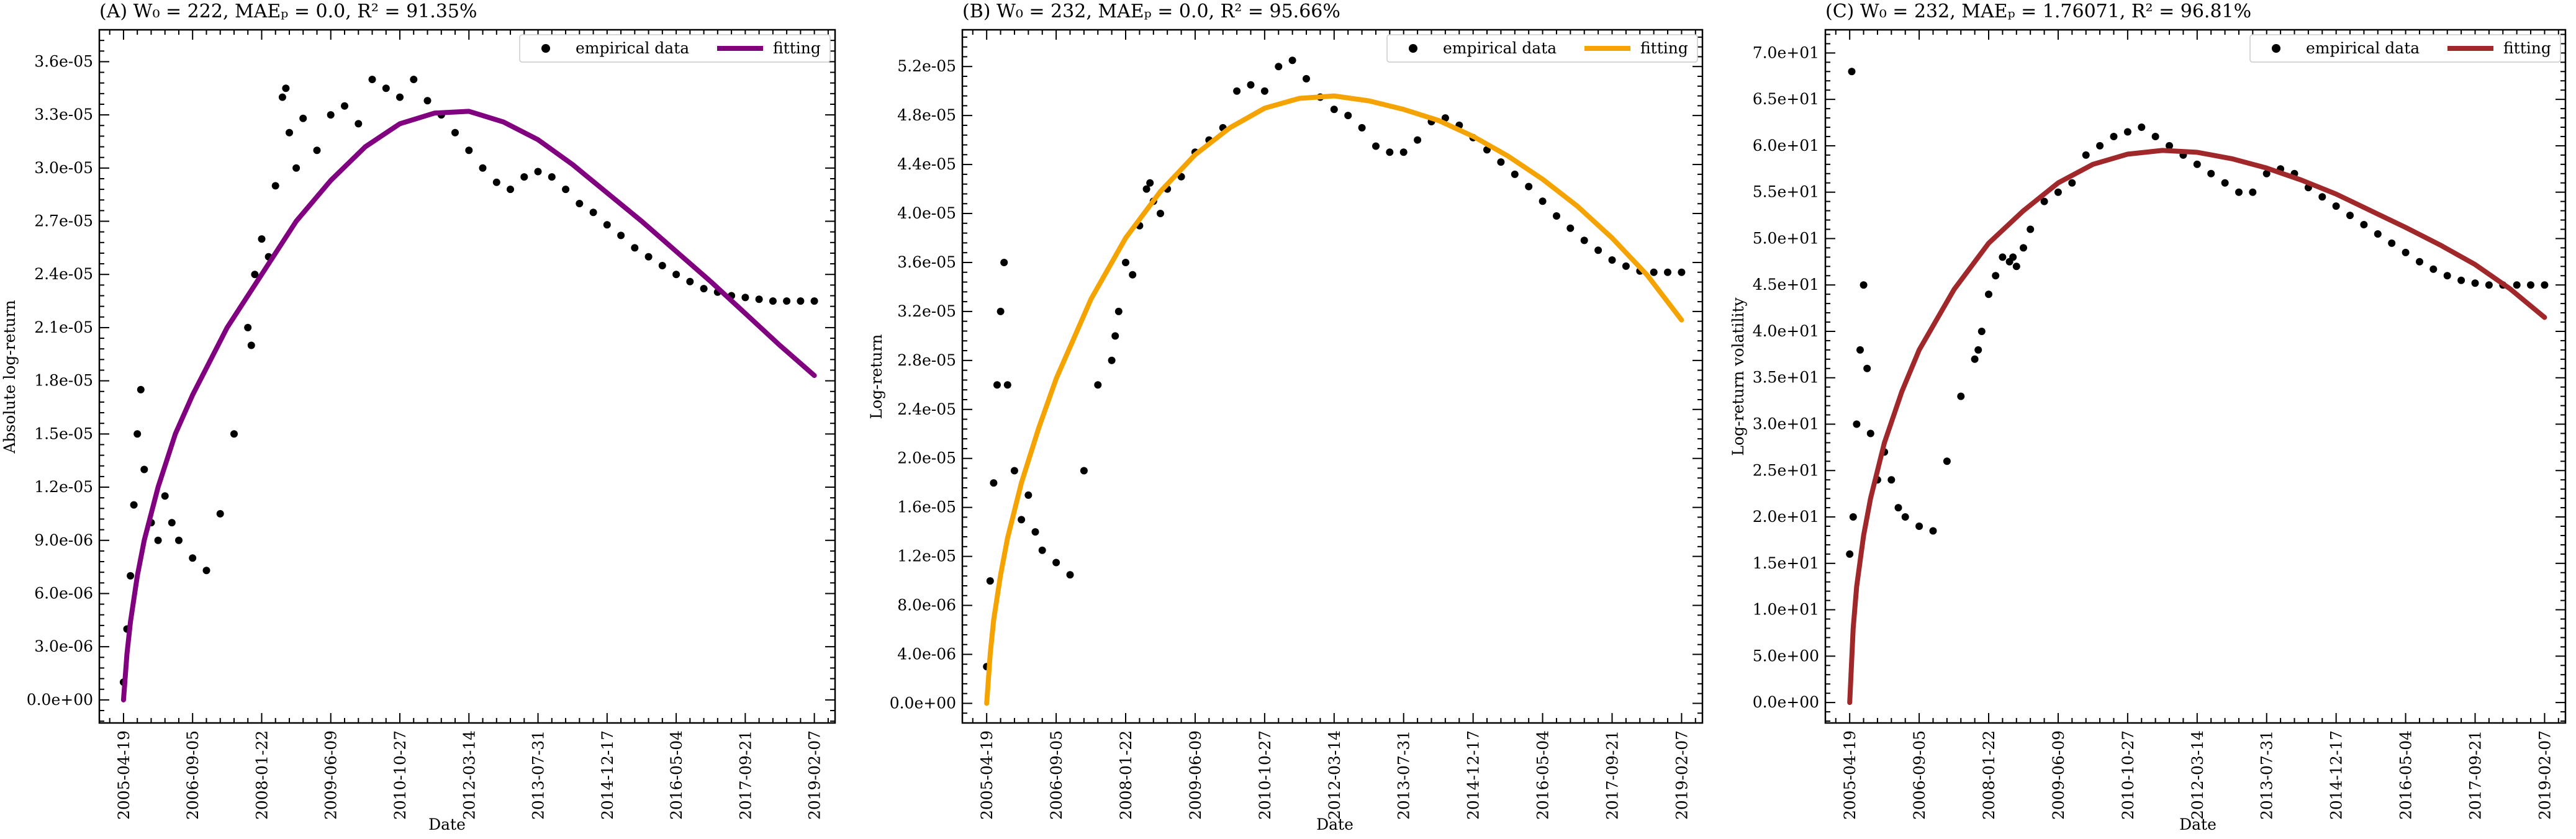 This screenshot has width=2576, height=839. Describe the element at coordinates (63, 540) in the screenshot. I see `y-tick-label: 9.0e-06` at that location.